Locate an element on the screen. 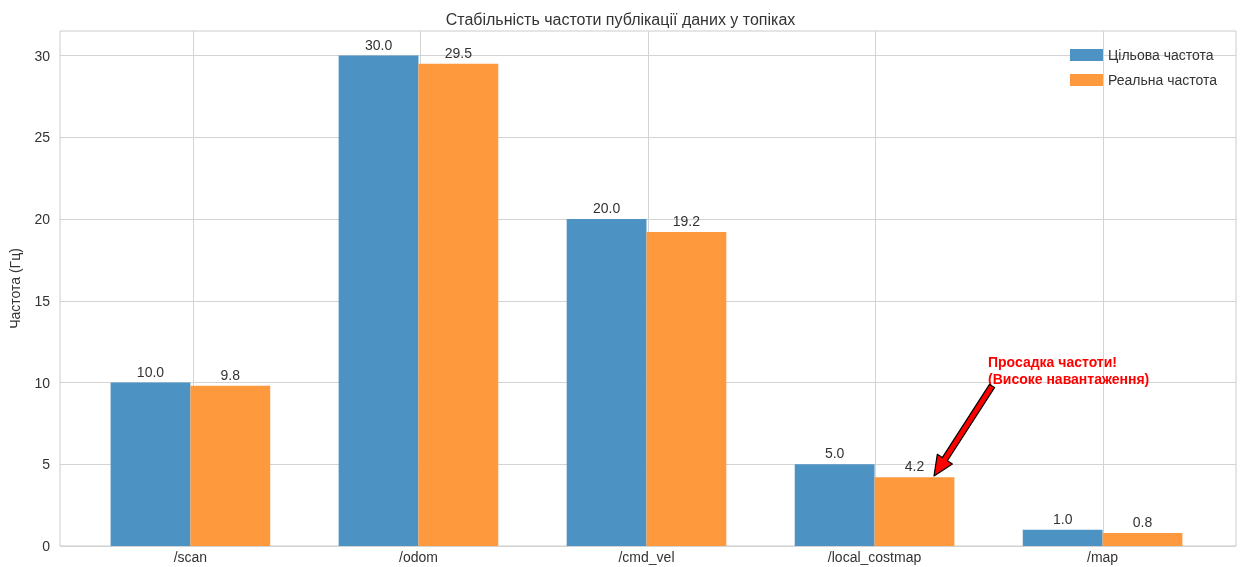 The image size is (1241, 567). x-tick-label: /scan is located at coordinates (190, 557).